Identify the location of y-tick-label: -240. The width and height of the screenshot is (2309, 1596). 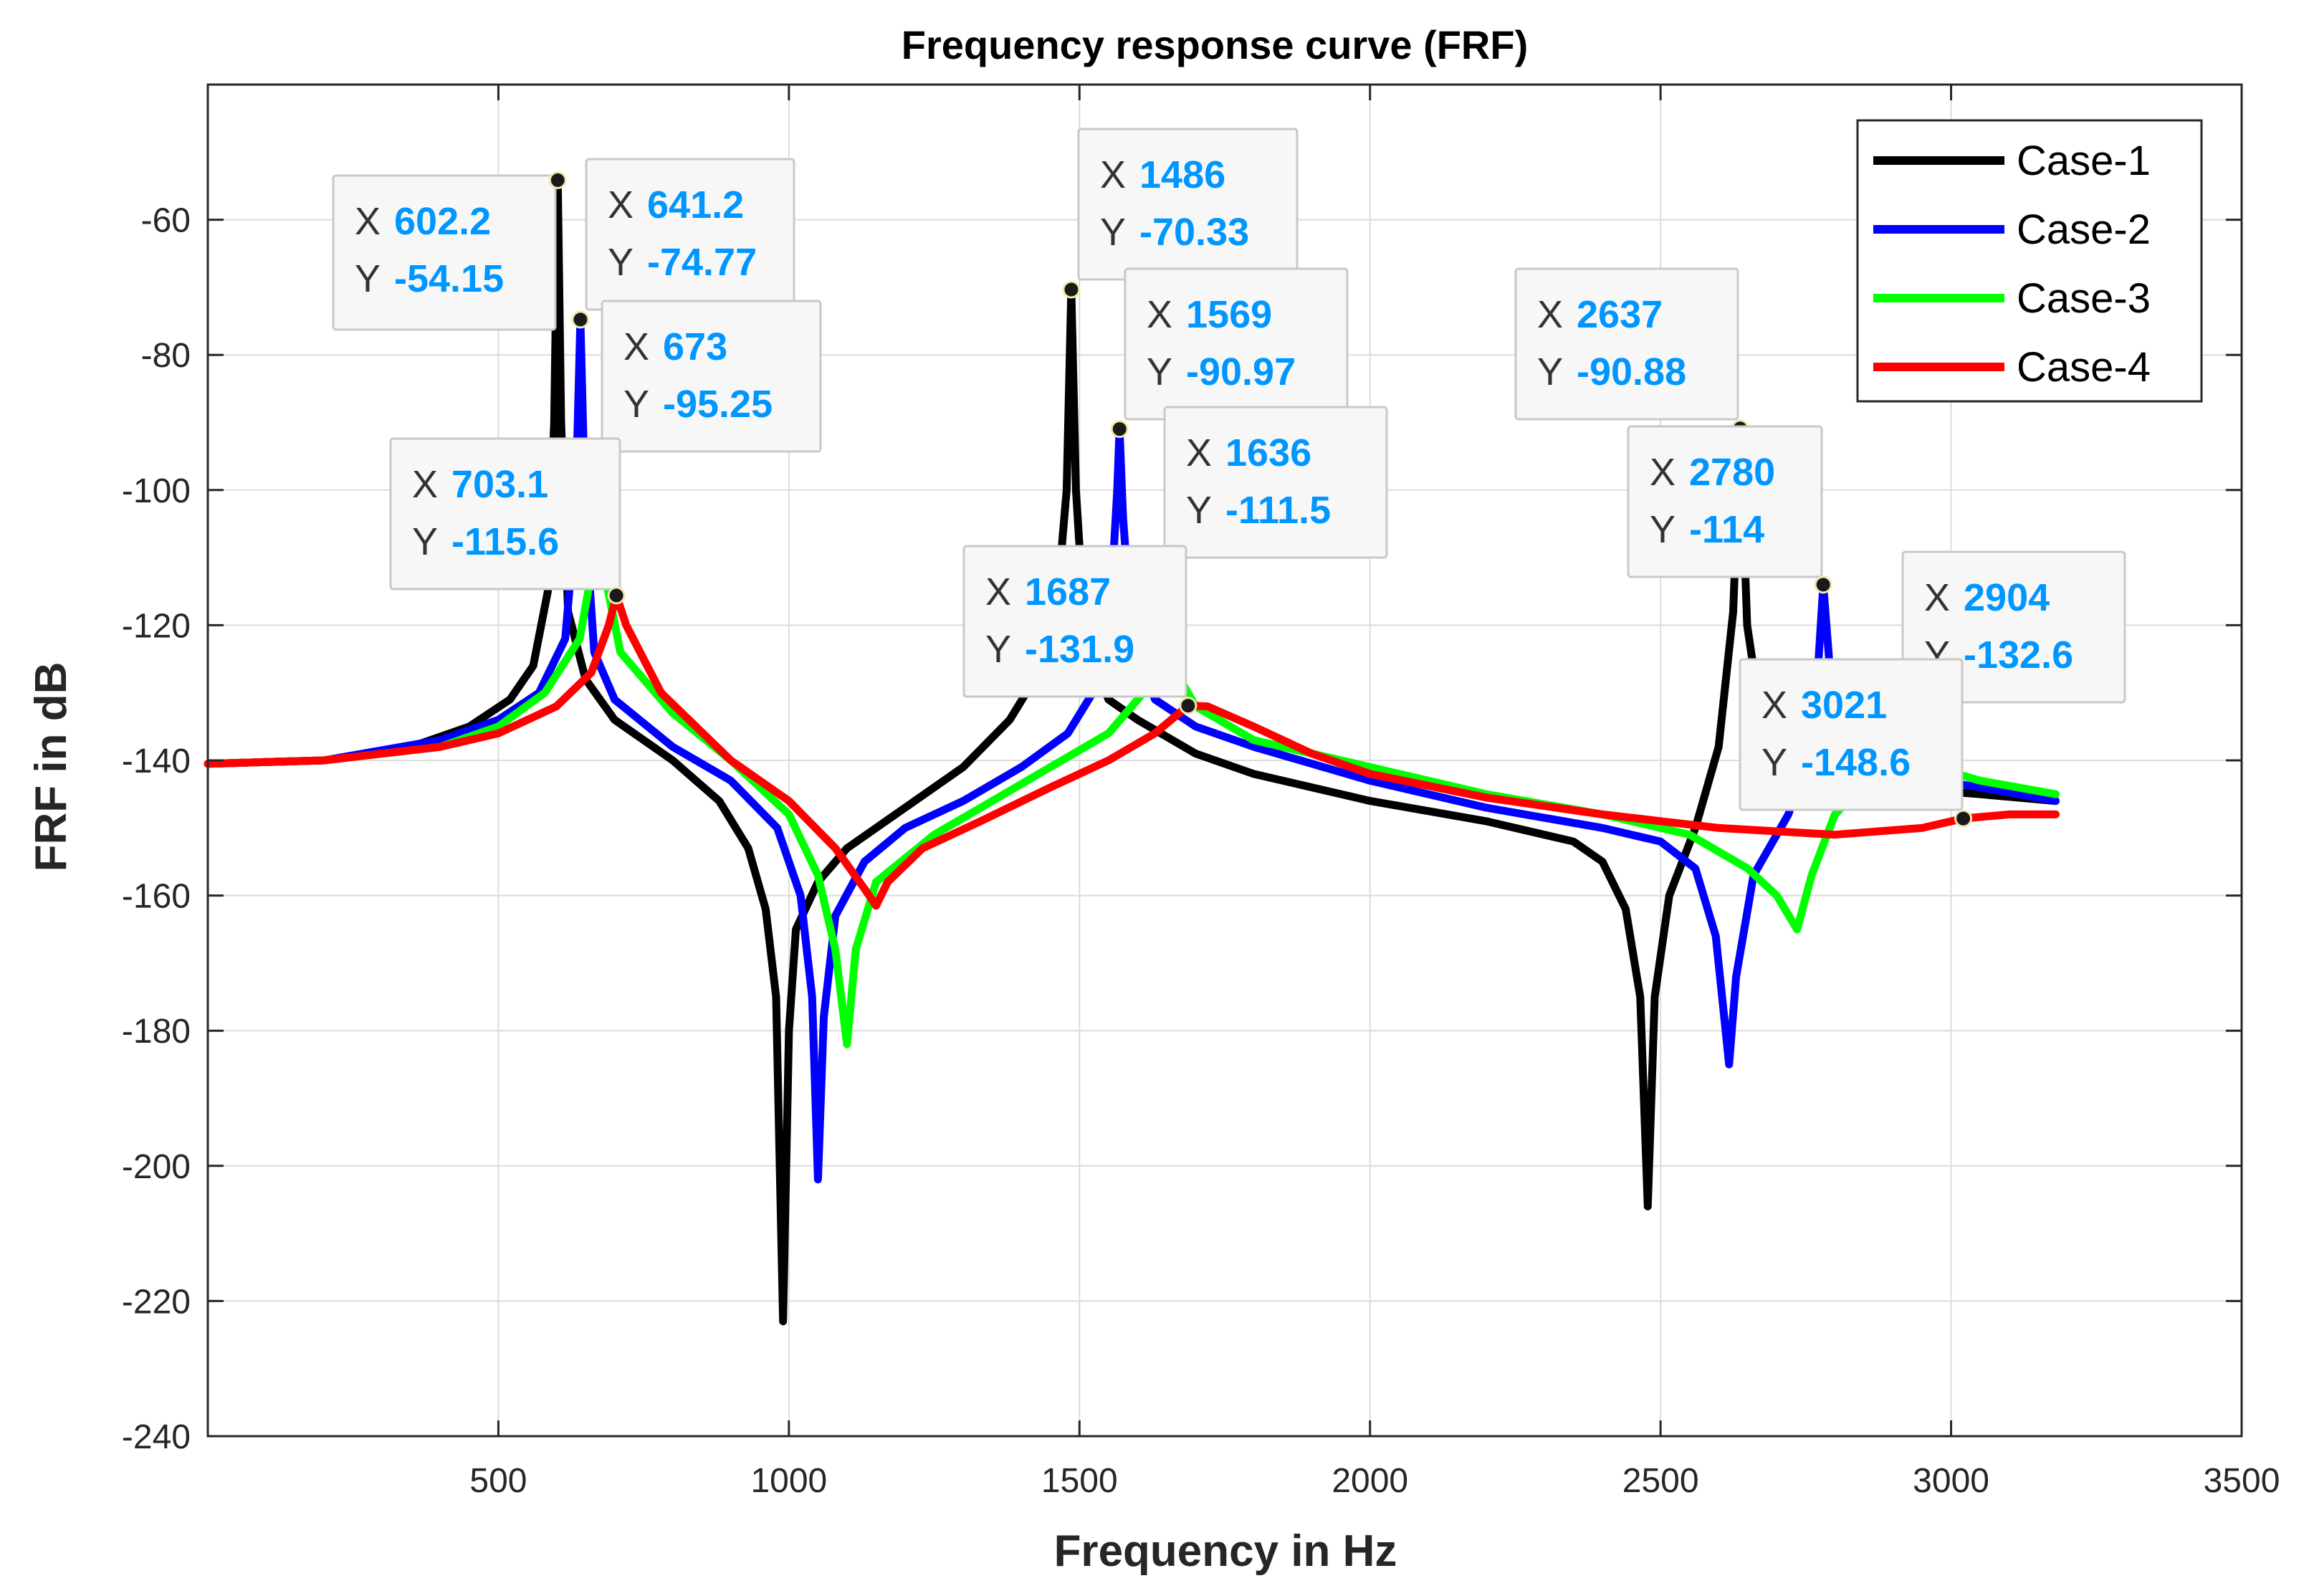
(157, 1437).